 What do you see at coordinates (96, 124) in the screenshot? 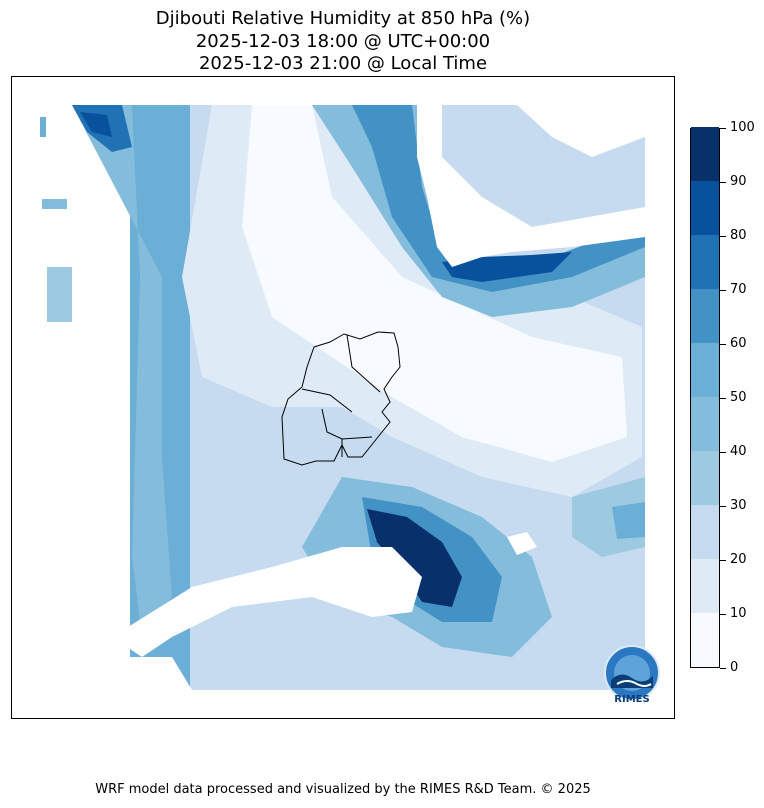
I see `nw-darker-blob` at bounding box center [96, 124].